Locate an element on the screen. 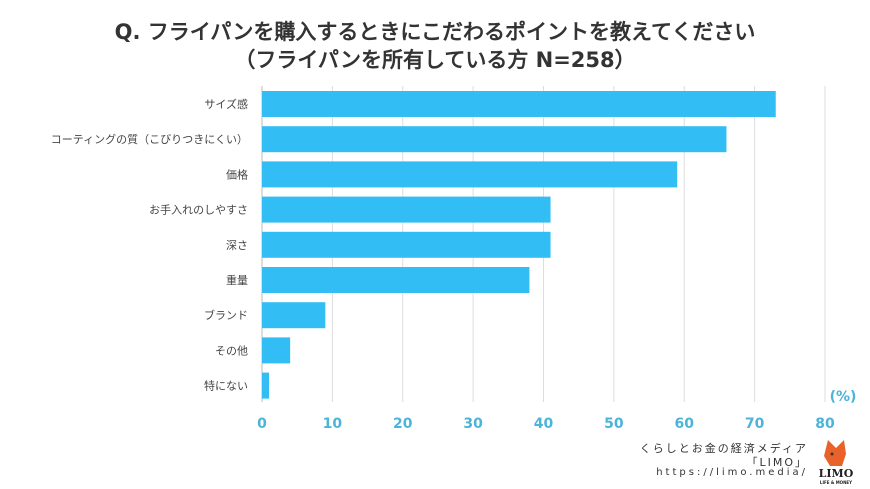 This screenshot has width=870, height=489. limo-logo: LIMO LIFE & MONEY is located at coordinates (836, 461).